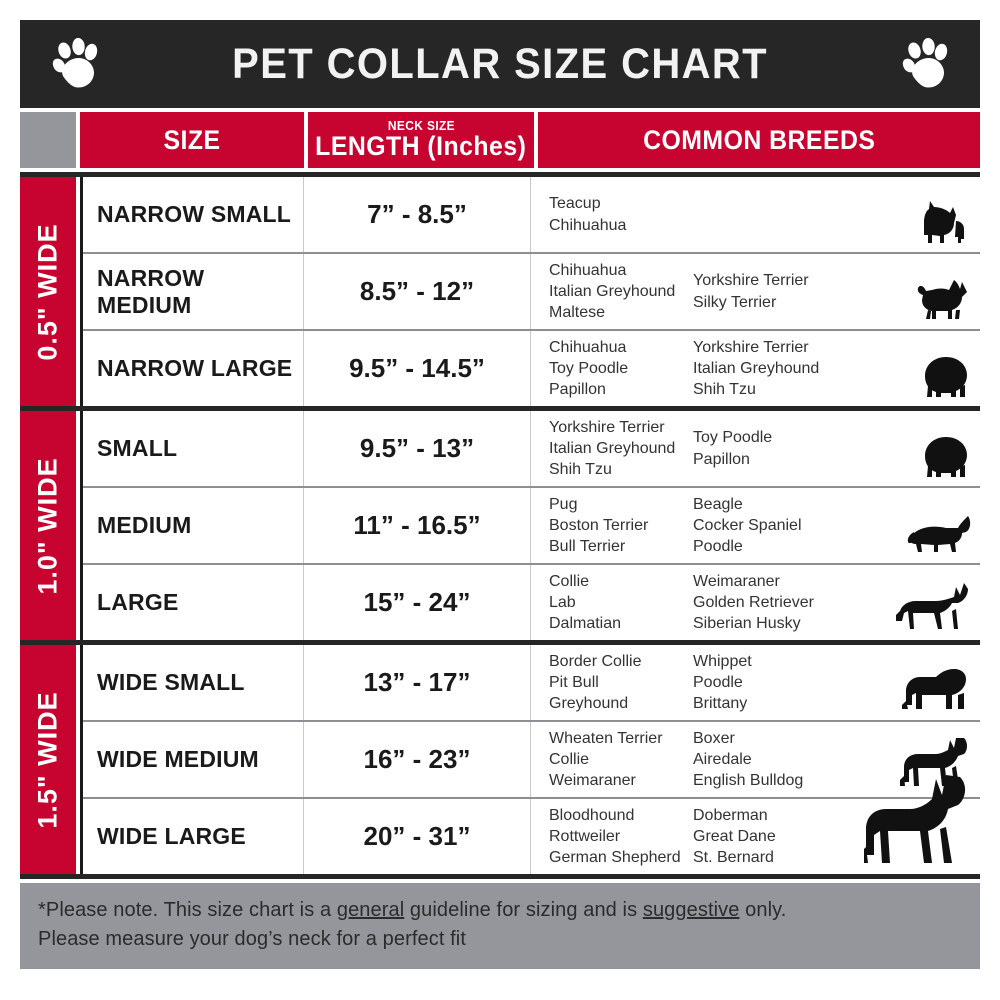  What do you see at coordinates (718, 504) in the screenshot?
I see `breed-name: Beagle` at bounding box center [718, 504].